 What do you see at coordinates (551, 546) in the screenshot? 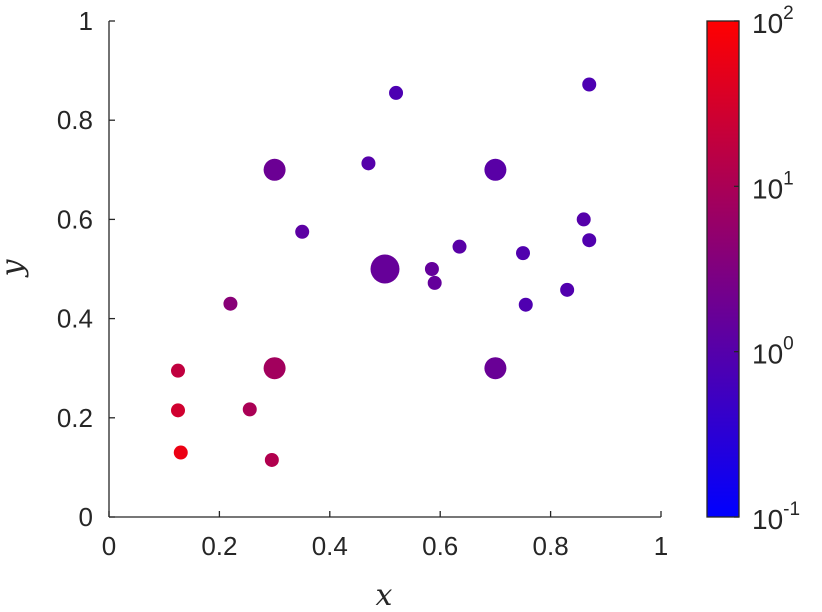
I see `x-tick-label: 0.8` at bounding box center [551, 546].